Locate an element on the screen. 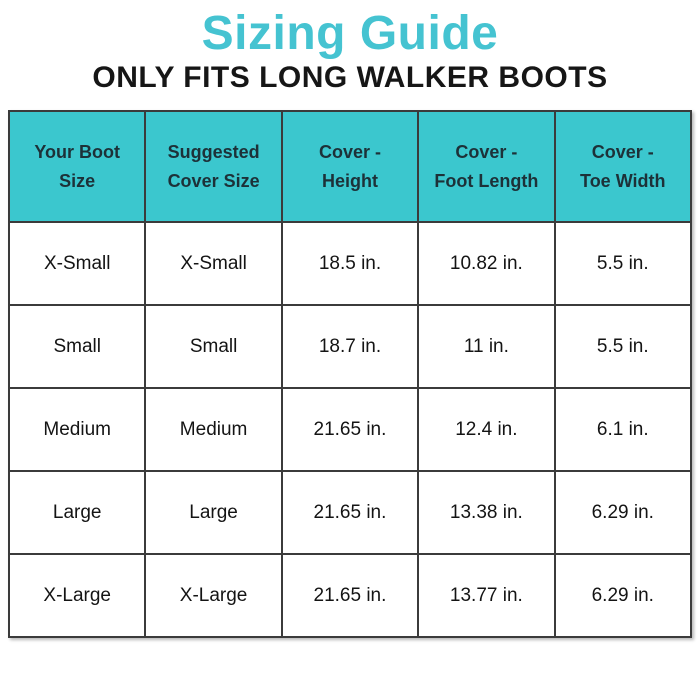  table-cell: 18.5 in. is located at coordinates (350, 264).